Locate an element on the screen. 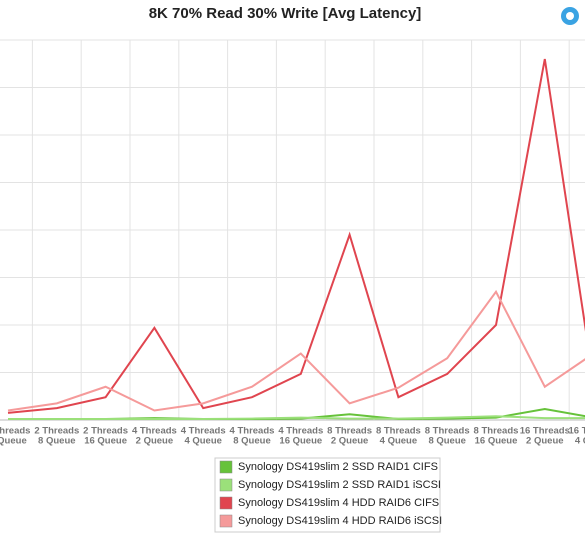  legend-label: Synology DS419slim 2 SSD RAID1 CIFS is located at coordinates (338, 467).